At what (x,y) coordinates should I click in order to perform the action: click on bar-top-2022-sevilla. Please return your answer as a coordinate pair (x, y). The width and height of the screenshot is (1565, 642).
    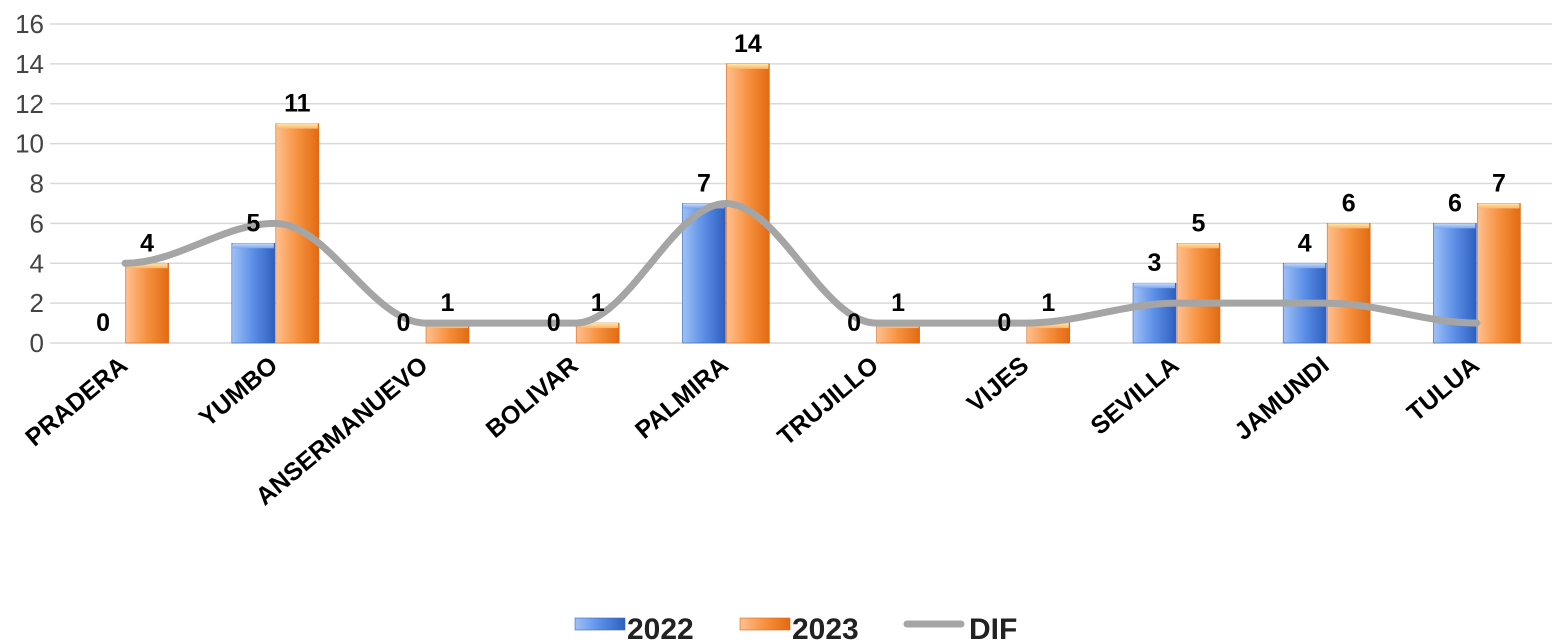
    Looking at the image, I should click on (1154, 286).